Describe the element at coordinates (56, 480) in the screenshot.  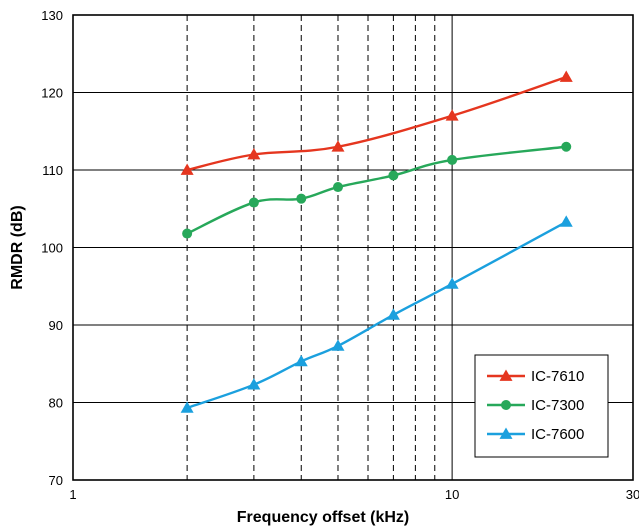
I see `y-tick-label: 70` at that location.